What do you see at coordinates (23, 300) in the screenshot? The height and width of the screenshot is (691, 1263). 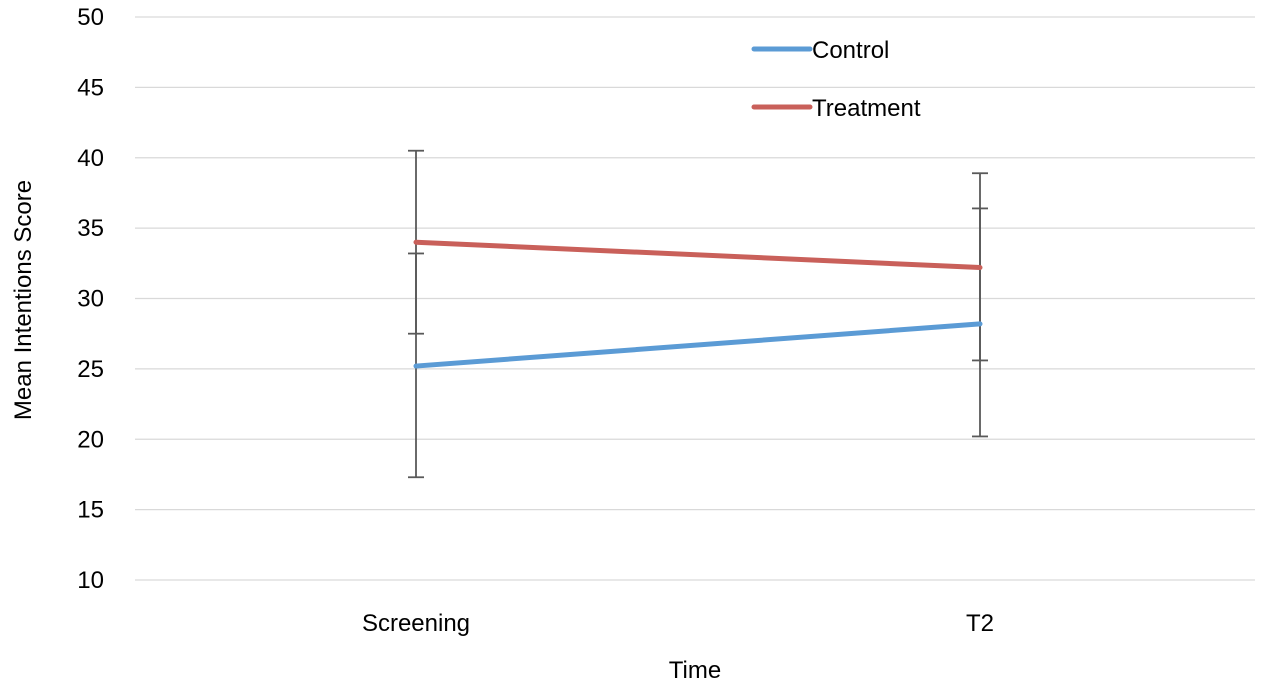 I see `y-axis-title: Mean Intentions Score` at bounding box center [23, 300].